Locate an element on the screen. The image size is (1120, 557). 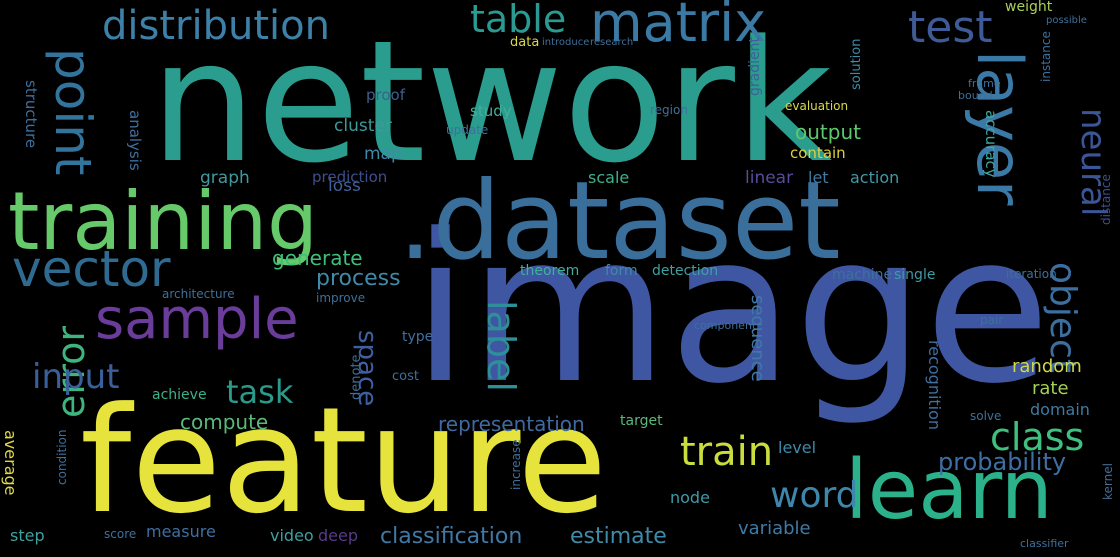
word-action: action is located at coordinates (875, 177).